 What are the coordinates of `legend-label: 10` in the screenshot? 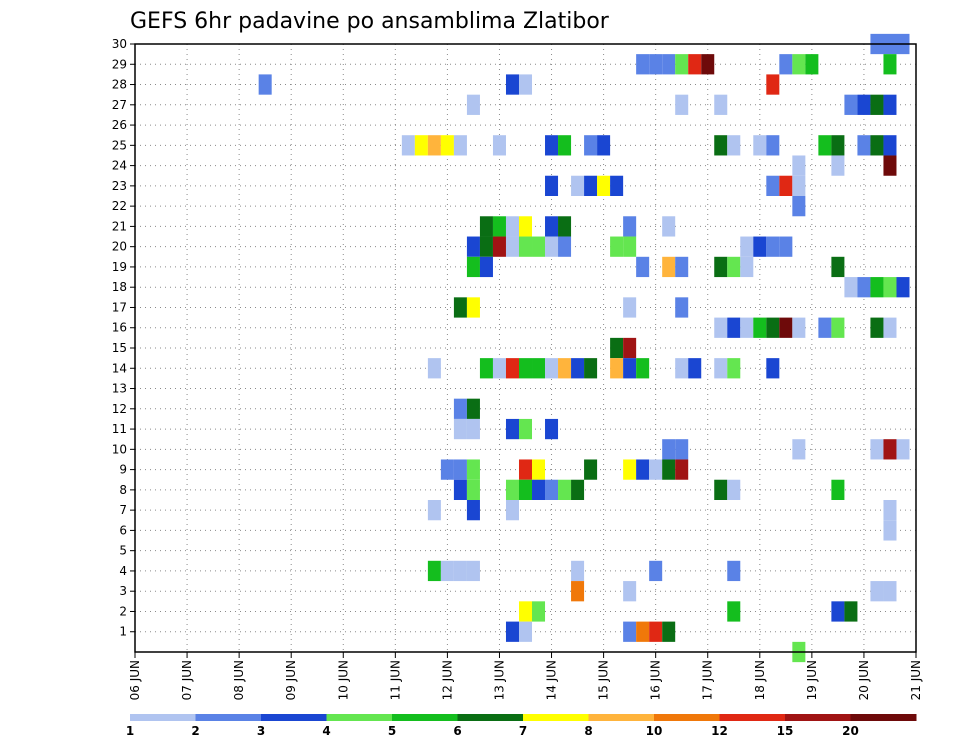 It's located at (654, 731).